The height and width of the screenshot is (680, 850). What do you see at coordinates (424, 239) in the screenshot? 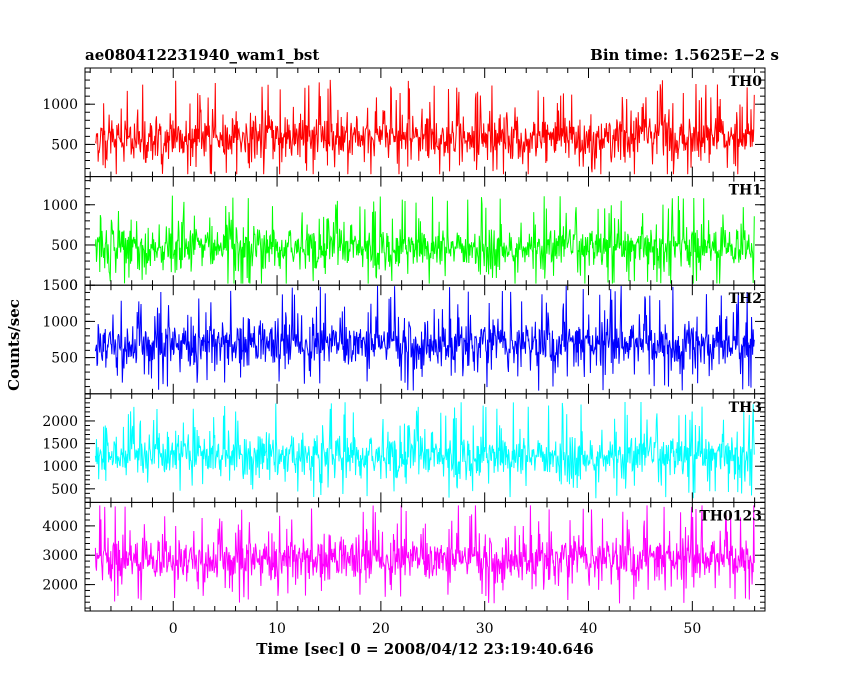
I see `series-line-th1` at bounding box center [424, 239].